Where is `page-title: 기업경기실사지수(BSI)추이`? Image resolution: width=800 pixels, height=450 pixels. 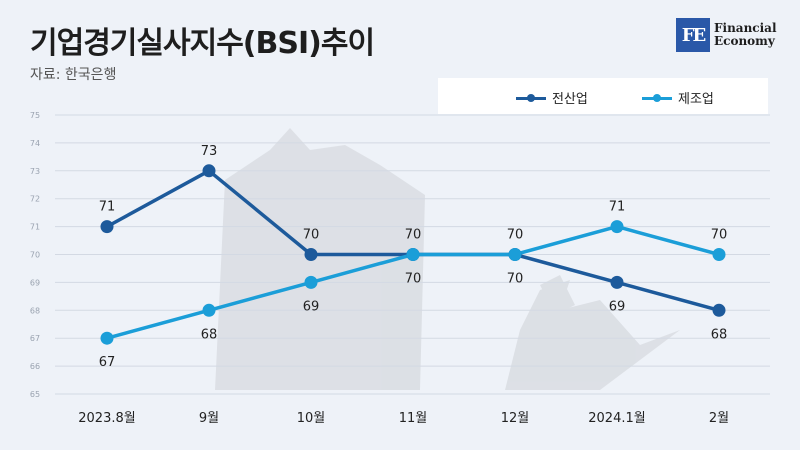
page-title: 기업경기실사지수(BSI)추이 is located at coordinates (202, 43).